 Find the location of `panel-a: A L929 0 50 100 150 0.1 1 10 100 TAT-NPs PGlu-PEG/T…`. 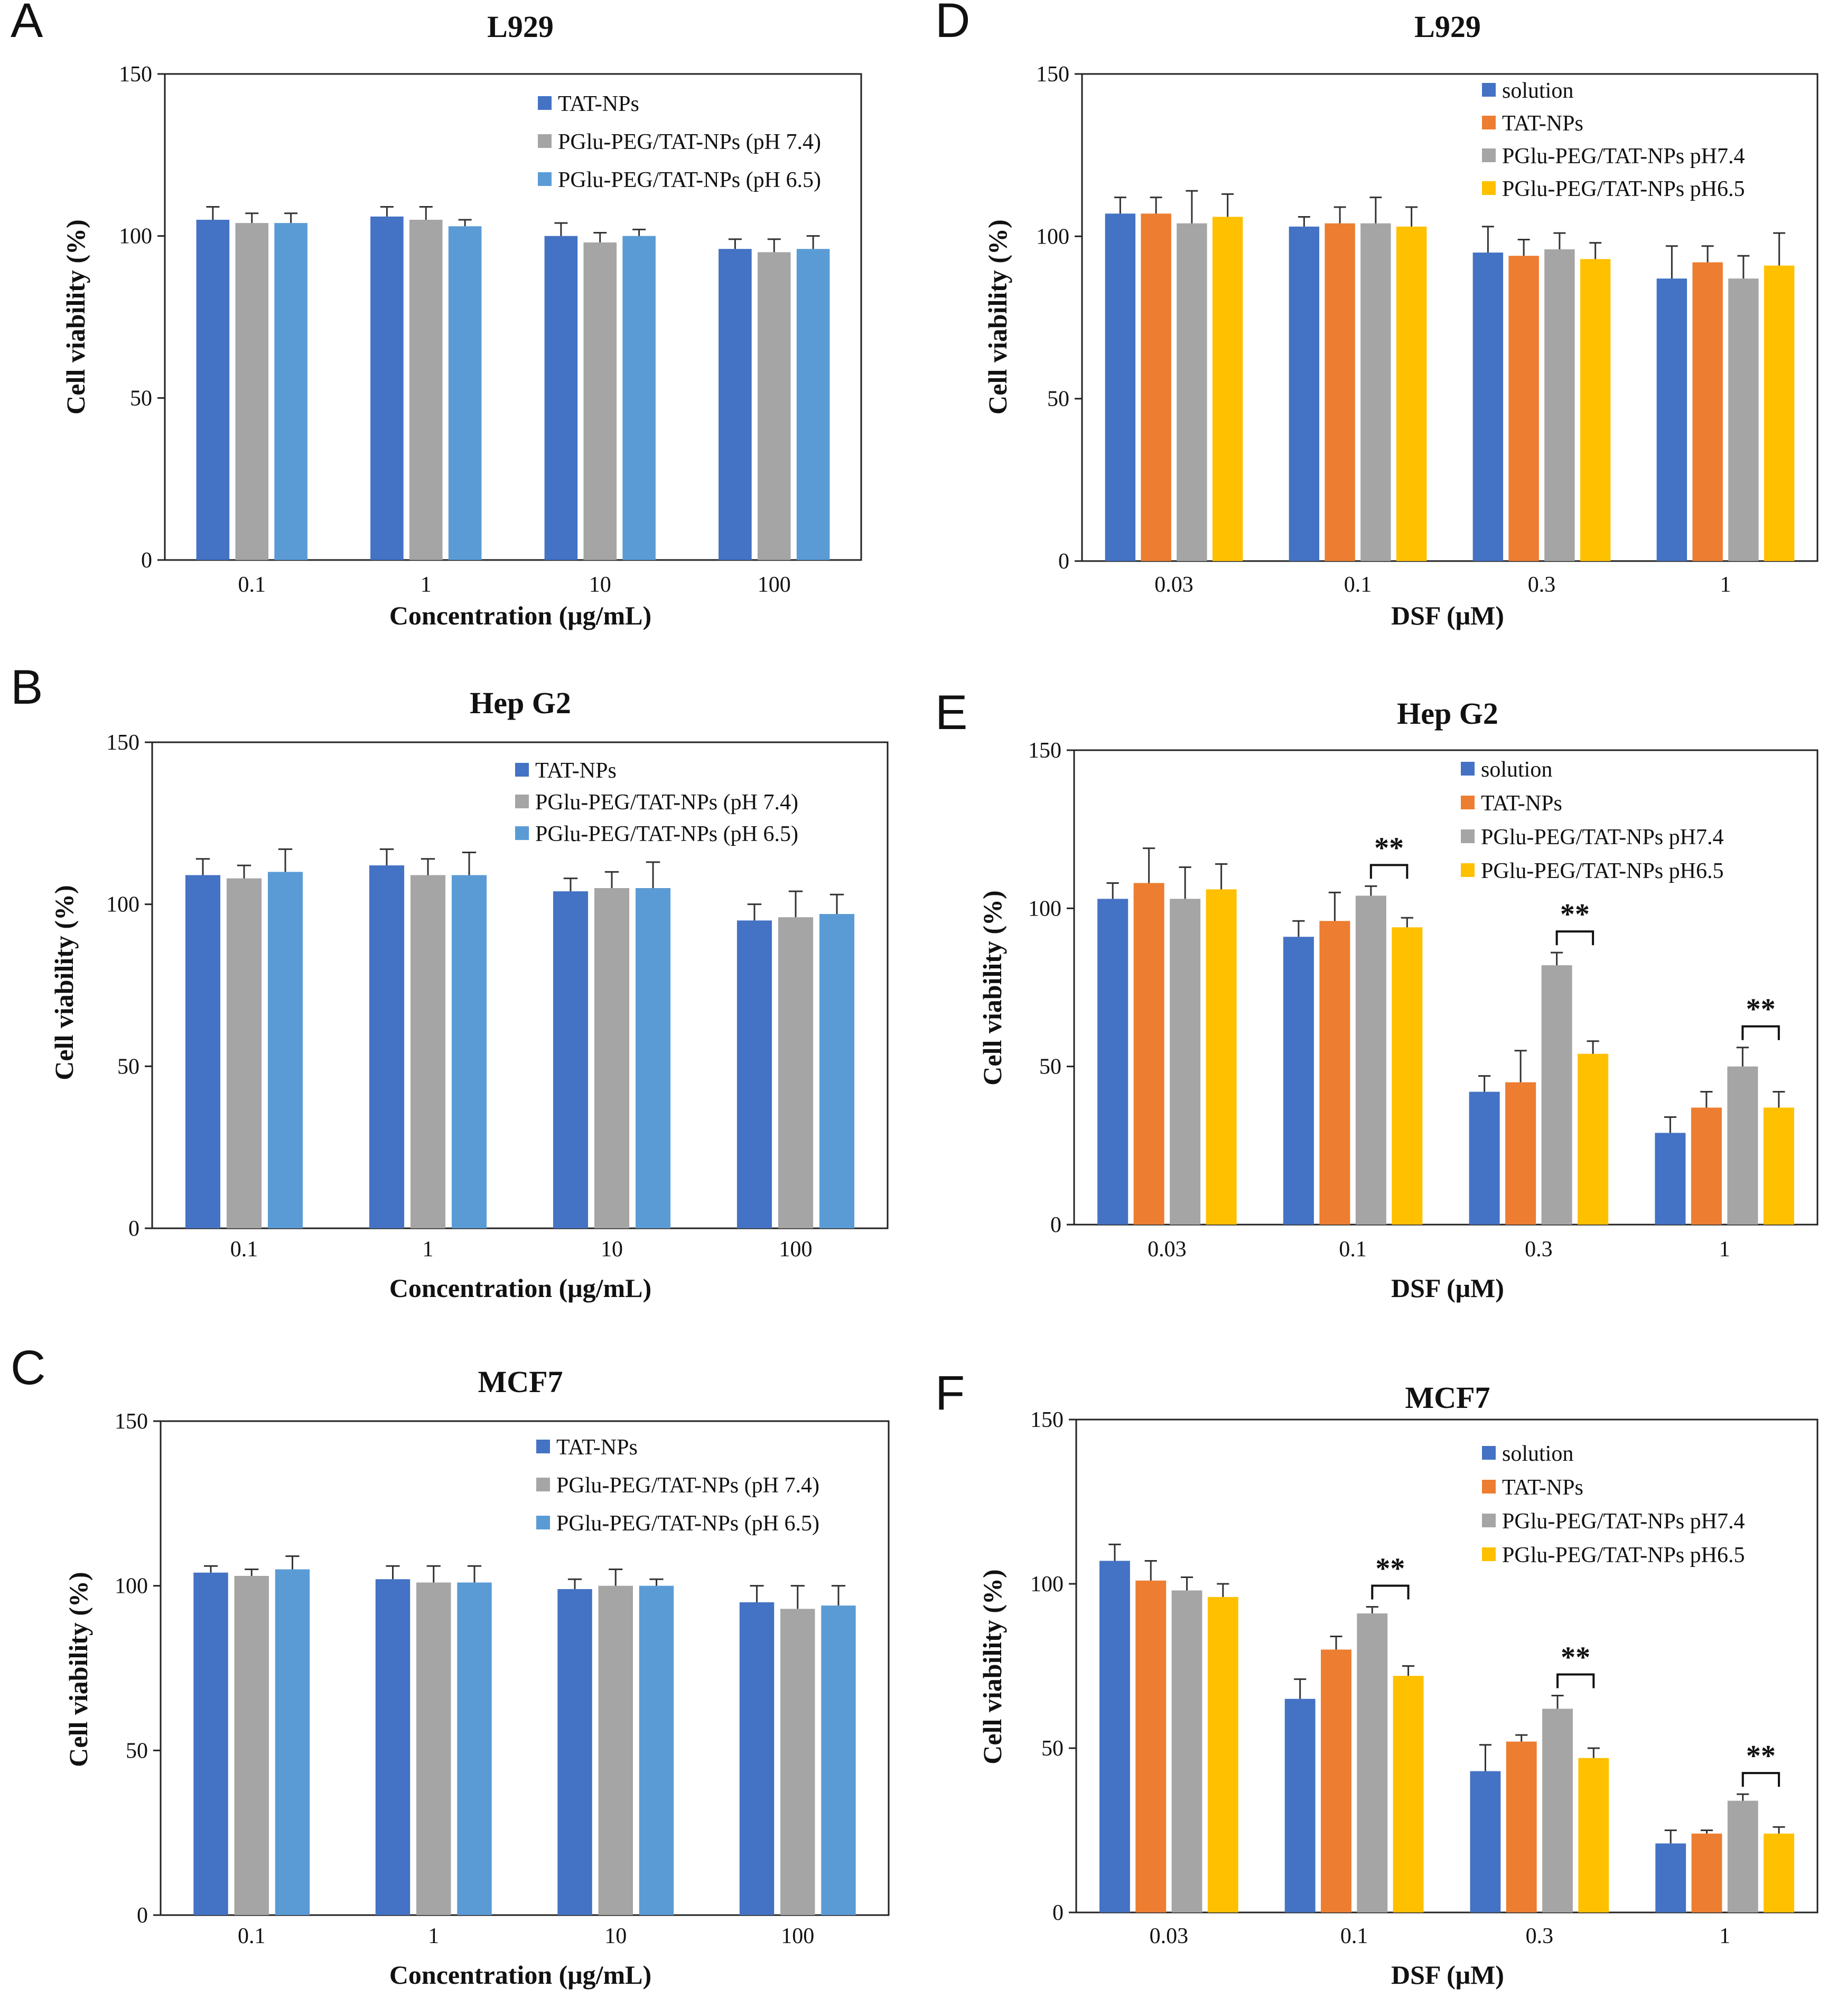

panel-a: A L929 0 50 100 150 0.1 1 10 100 TAT-NPs PGlu-PEG/T… is located at coordinates (436, 315).